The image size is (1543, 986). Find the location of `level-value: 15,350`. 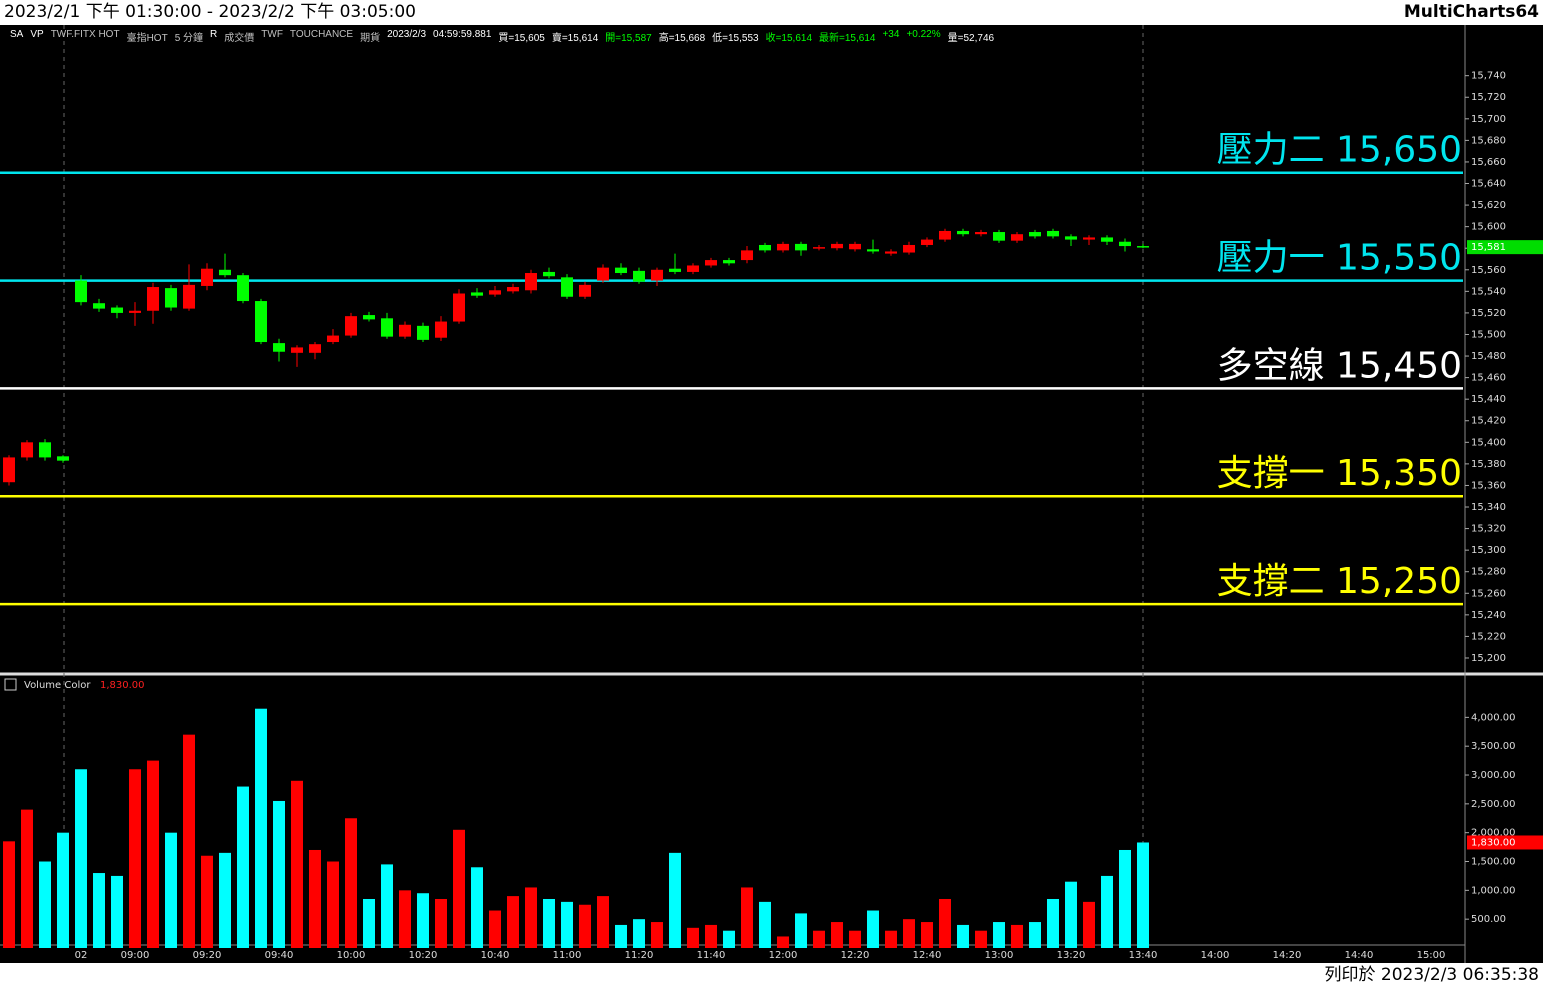

level-value: 15,350 is located at coordinates (1399, 473).